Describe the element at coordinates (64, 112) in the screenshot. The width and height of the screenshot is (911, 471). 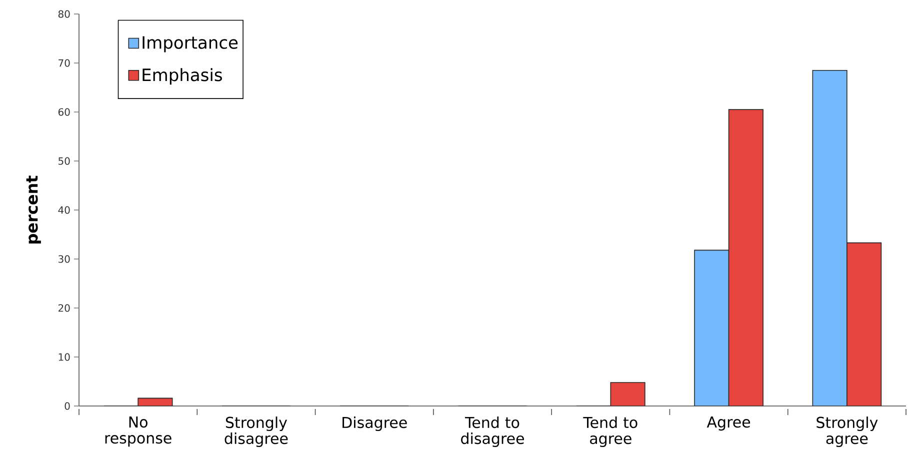
I see `y-tick-label: 60` at that location.